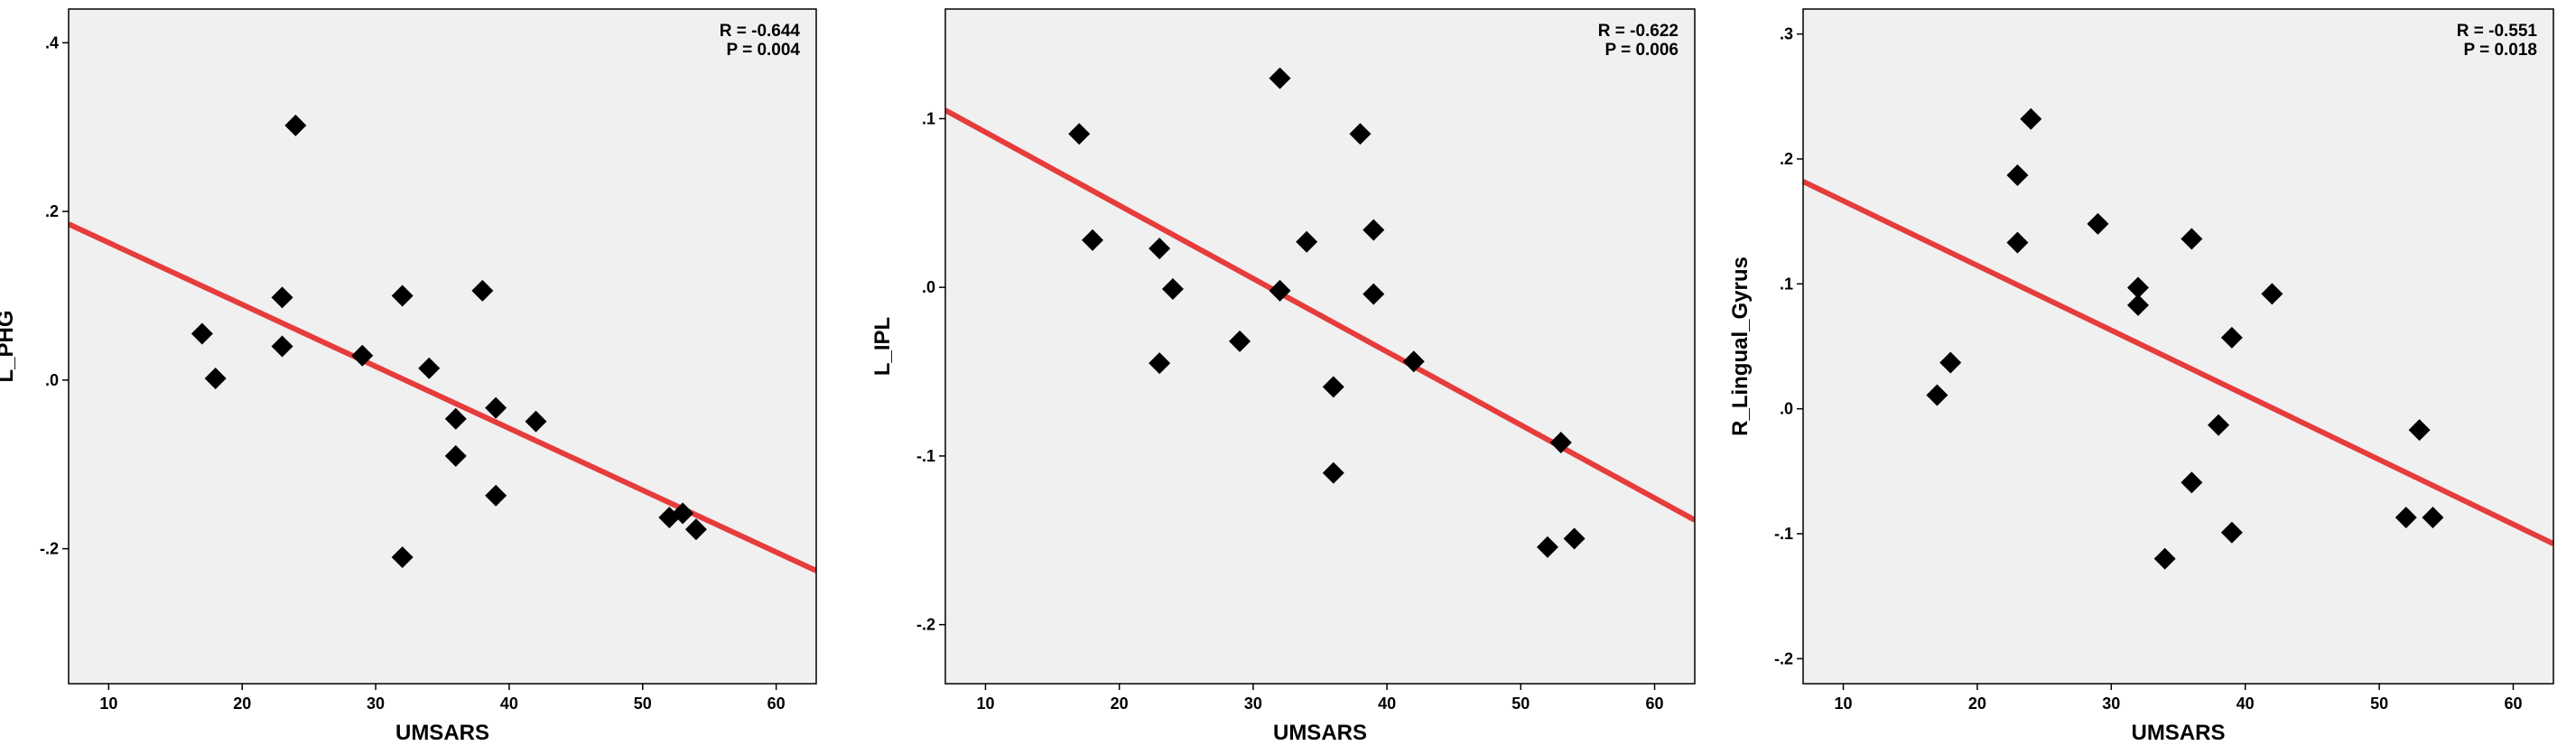 The image size is (2576, 746). What do you see at coordinates (2178, 733) in the screenshot?
I see `x-axis-label: UMSARS` at bounding box center [2178, 733].